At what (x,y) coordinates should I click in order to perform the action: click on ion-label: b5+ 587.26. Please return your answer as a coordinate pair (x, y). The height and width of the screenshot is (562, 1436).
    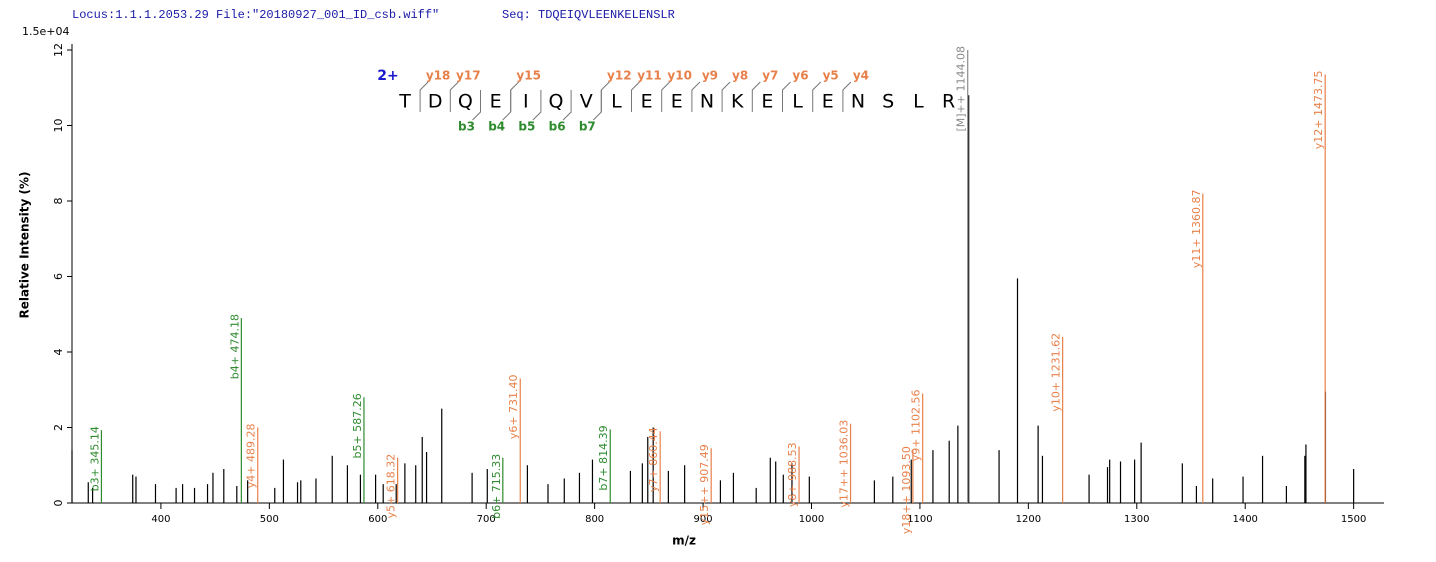
    Looking at the image, I should click on (357, 425).